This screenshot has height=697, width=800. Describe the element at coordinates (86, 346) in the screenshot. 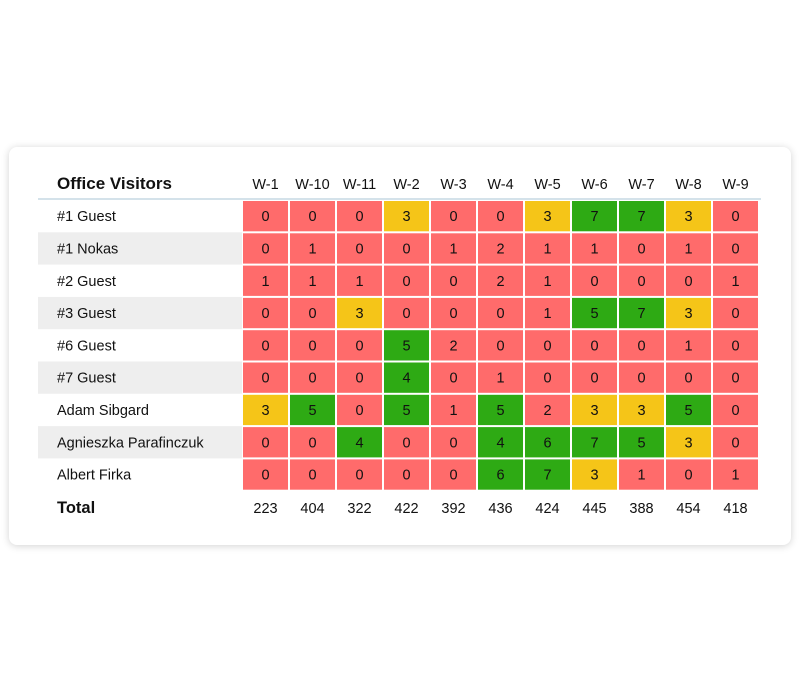

I see `row-label: #6 Guest` at that location.